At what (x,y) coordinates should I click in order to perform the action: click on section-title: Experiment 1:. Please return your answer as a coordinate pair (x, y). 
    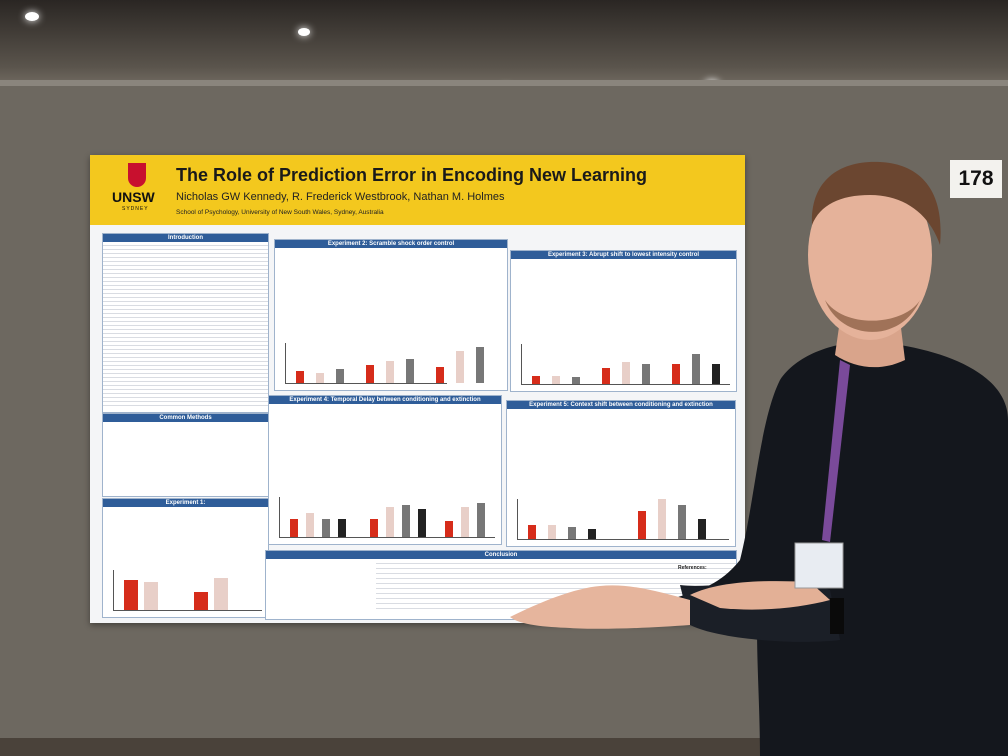
    Looking at the image, I should click on (185, 503).